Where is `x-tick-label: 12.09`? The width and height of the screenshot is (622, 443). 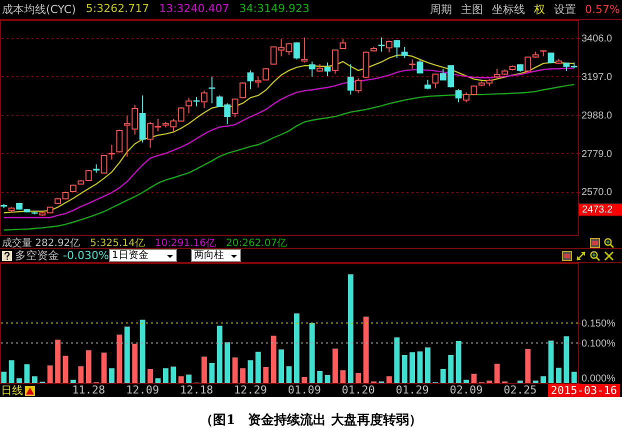
x-tick-label: 12.09 is located at coordinates (143, 390).